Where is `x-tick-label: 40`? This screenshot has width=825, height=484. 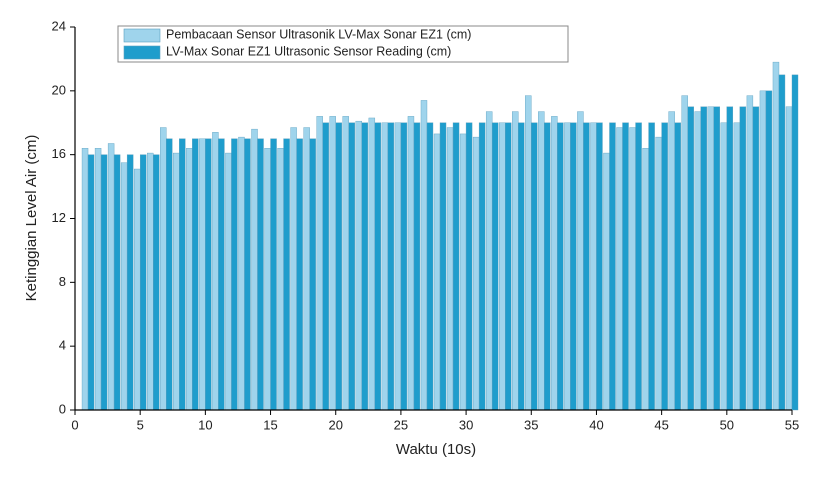
x-tick-label: 40 is located at coordinates (596, 424).